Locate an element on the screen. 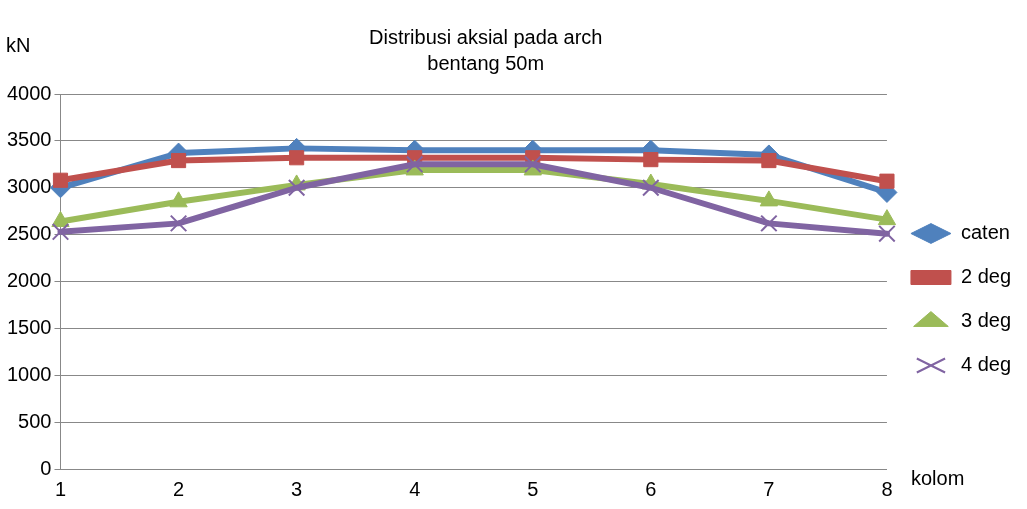 This screenshot has height=509, width=1027. y-tick-label: 2000 is located at coordinates (29, 280).